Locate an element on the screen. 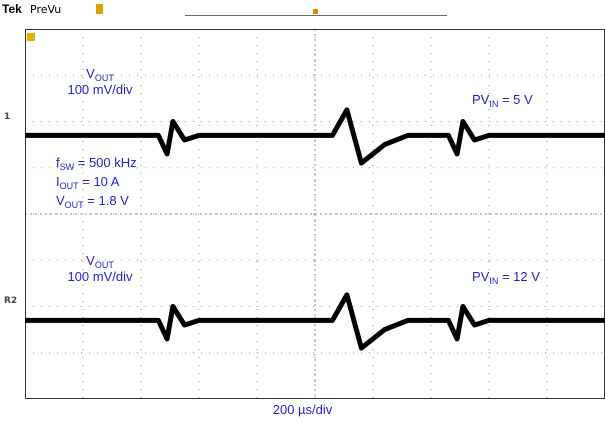 Image resolution: width=605 pixels, height=422 pixels. iout-label: I is located at coordinates (58, 181).